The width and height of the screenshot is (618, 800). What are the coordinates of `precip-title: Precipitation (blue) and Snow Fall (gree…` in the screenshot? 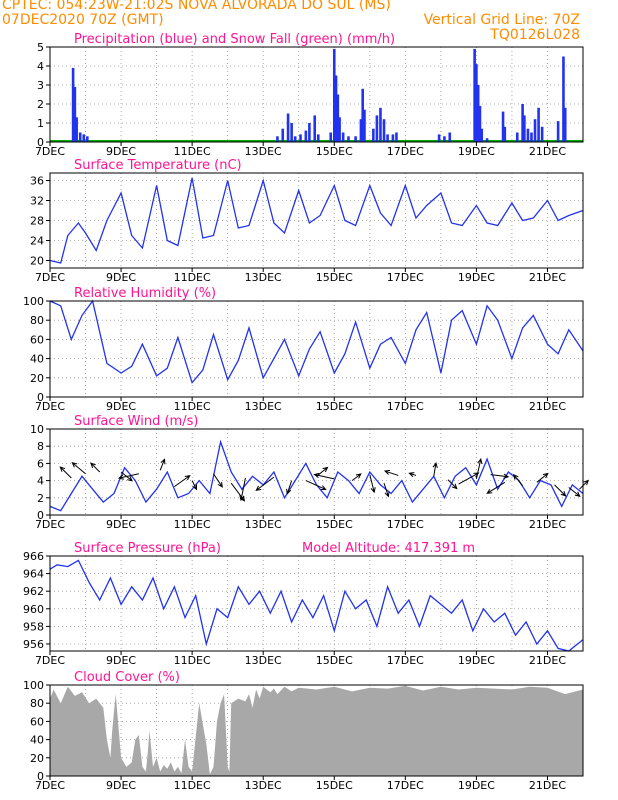 It's located at (234, 39).